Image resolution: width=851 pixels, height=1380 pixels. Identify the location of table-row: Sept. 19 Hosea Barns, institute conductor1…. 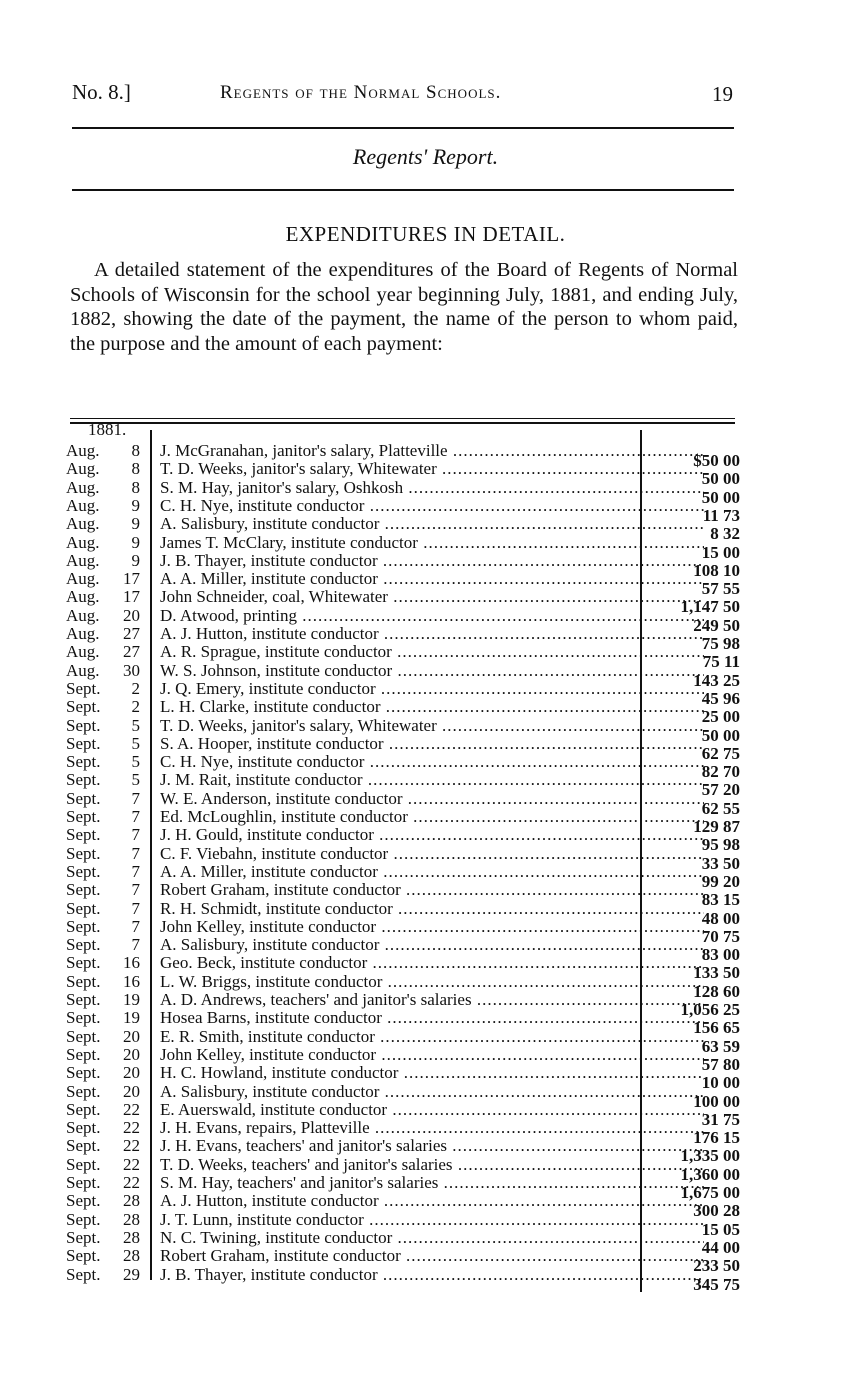
(403, 1022).